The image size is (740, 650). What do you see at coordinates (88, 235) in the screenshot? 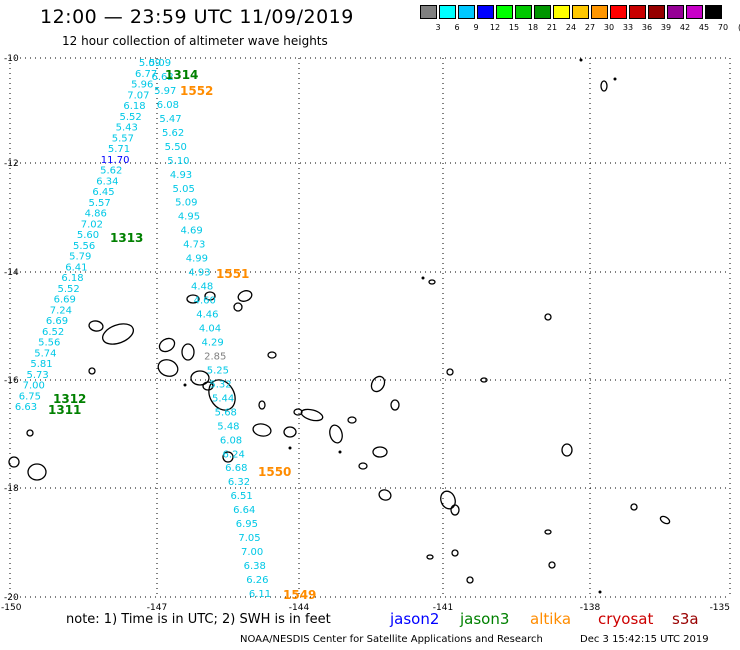
I see `track-value: 5.60` at bounding box center [88, 235].